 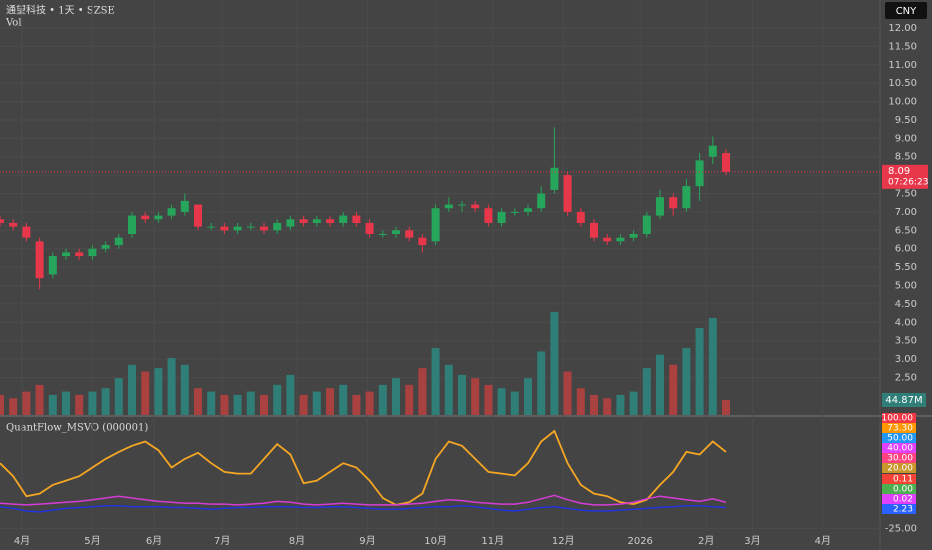 What do you see at coordinates (222, 541) in the screenshot?
I see `x-tick-label: 7月` at bounding box center [222, 541].